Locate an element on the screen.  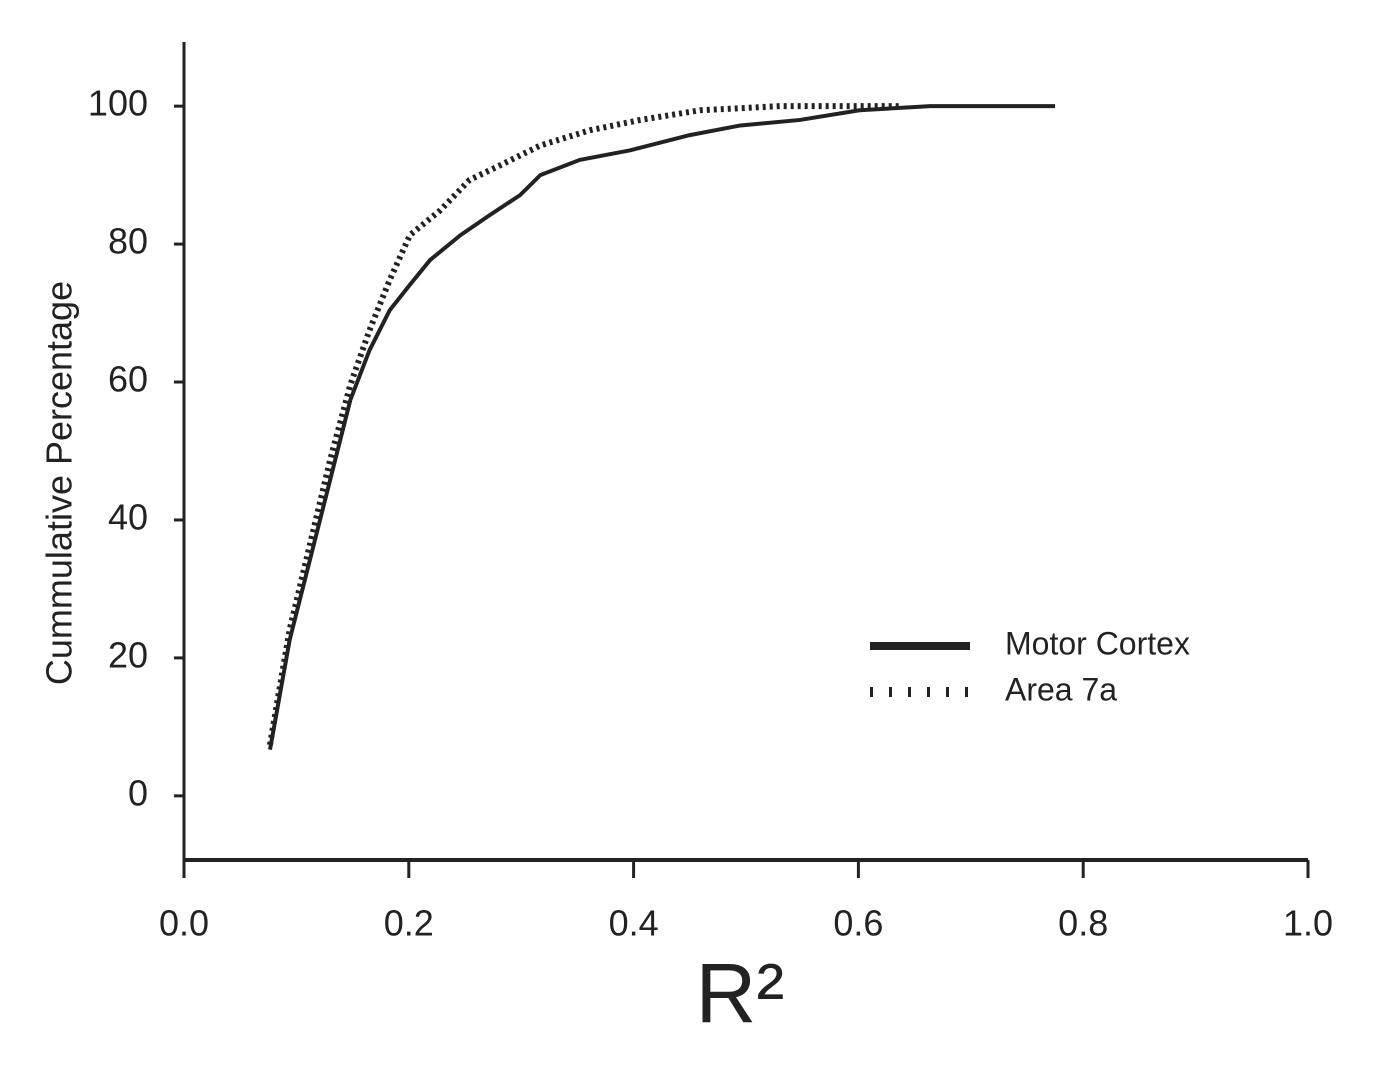
y-tick-label: 80 is located at coordinates (128, 241).